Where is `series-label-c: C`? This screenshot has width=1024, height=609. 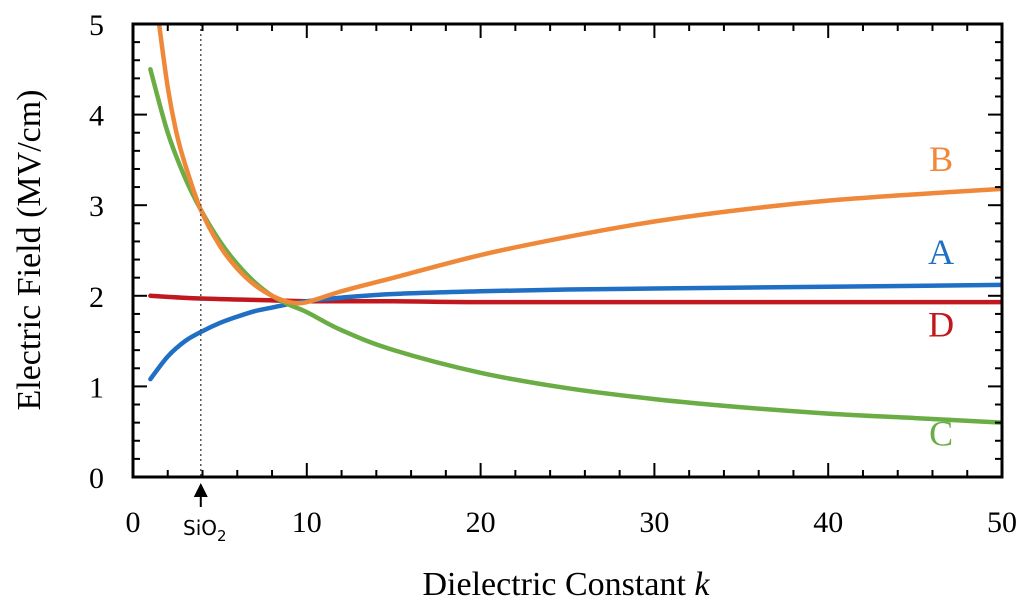 series-label-c: C is located at coordinates (941, 433).